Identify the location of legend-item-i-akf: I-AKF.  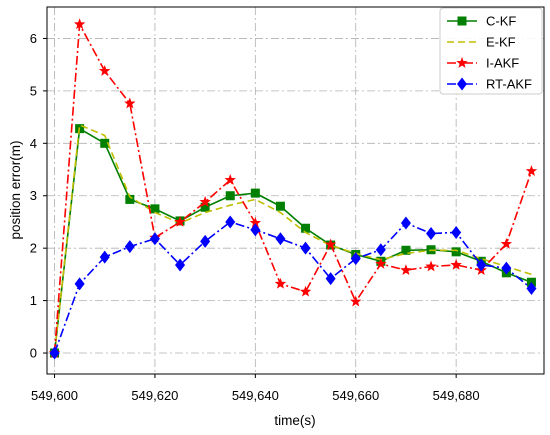
(483, 63).